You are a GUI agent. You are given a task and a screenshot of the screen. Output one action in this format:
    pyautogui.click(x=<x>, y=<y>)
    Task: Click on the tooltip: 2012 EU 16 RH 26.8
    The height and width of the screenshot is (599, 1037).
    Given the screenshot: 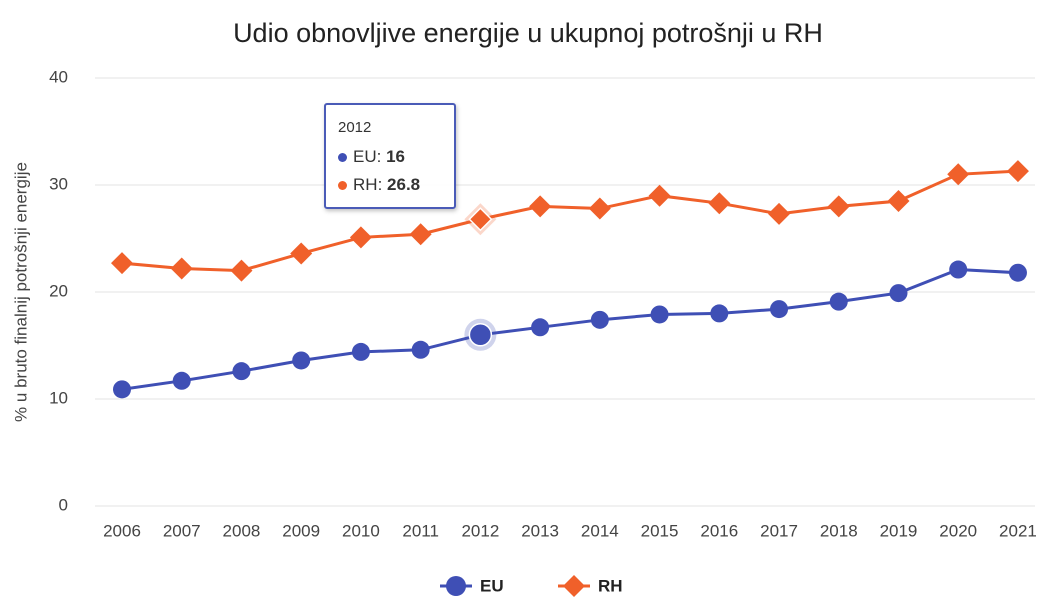 What is the action you would take?
    pyautogui.click(x=390, y=156)
    